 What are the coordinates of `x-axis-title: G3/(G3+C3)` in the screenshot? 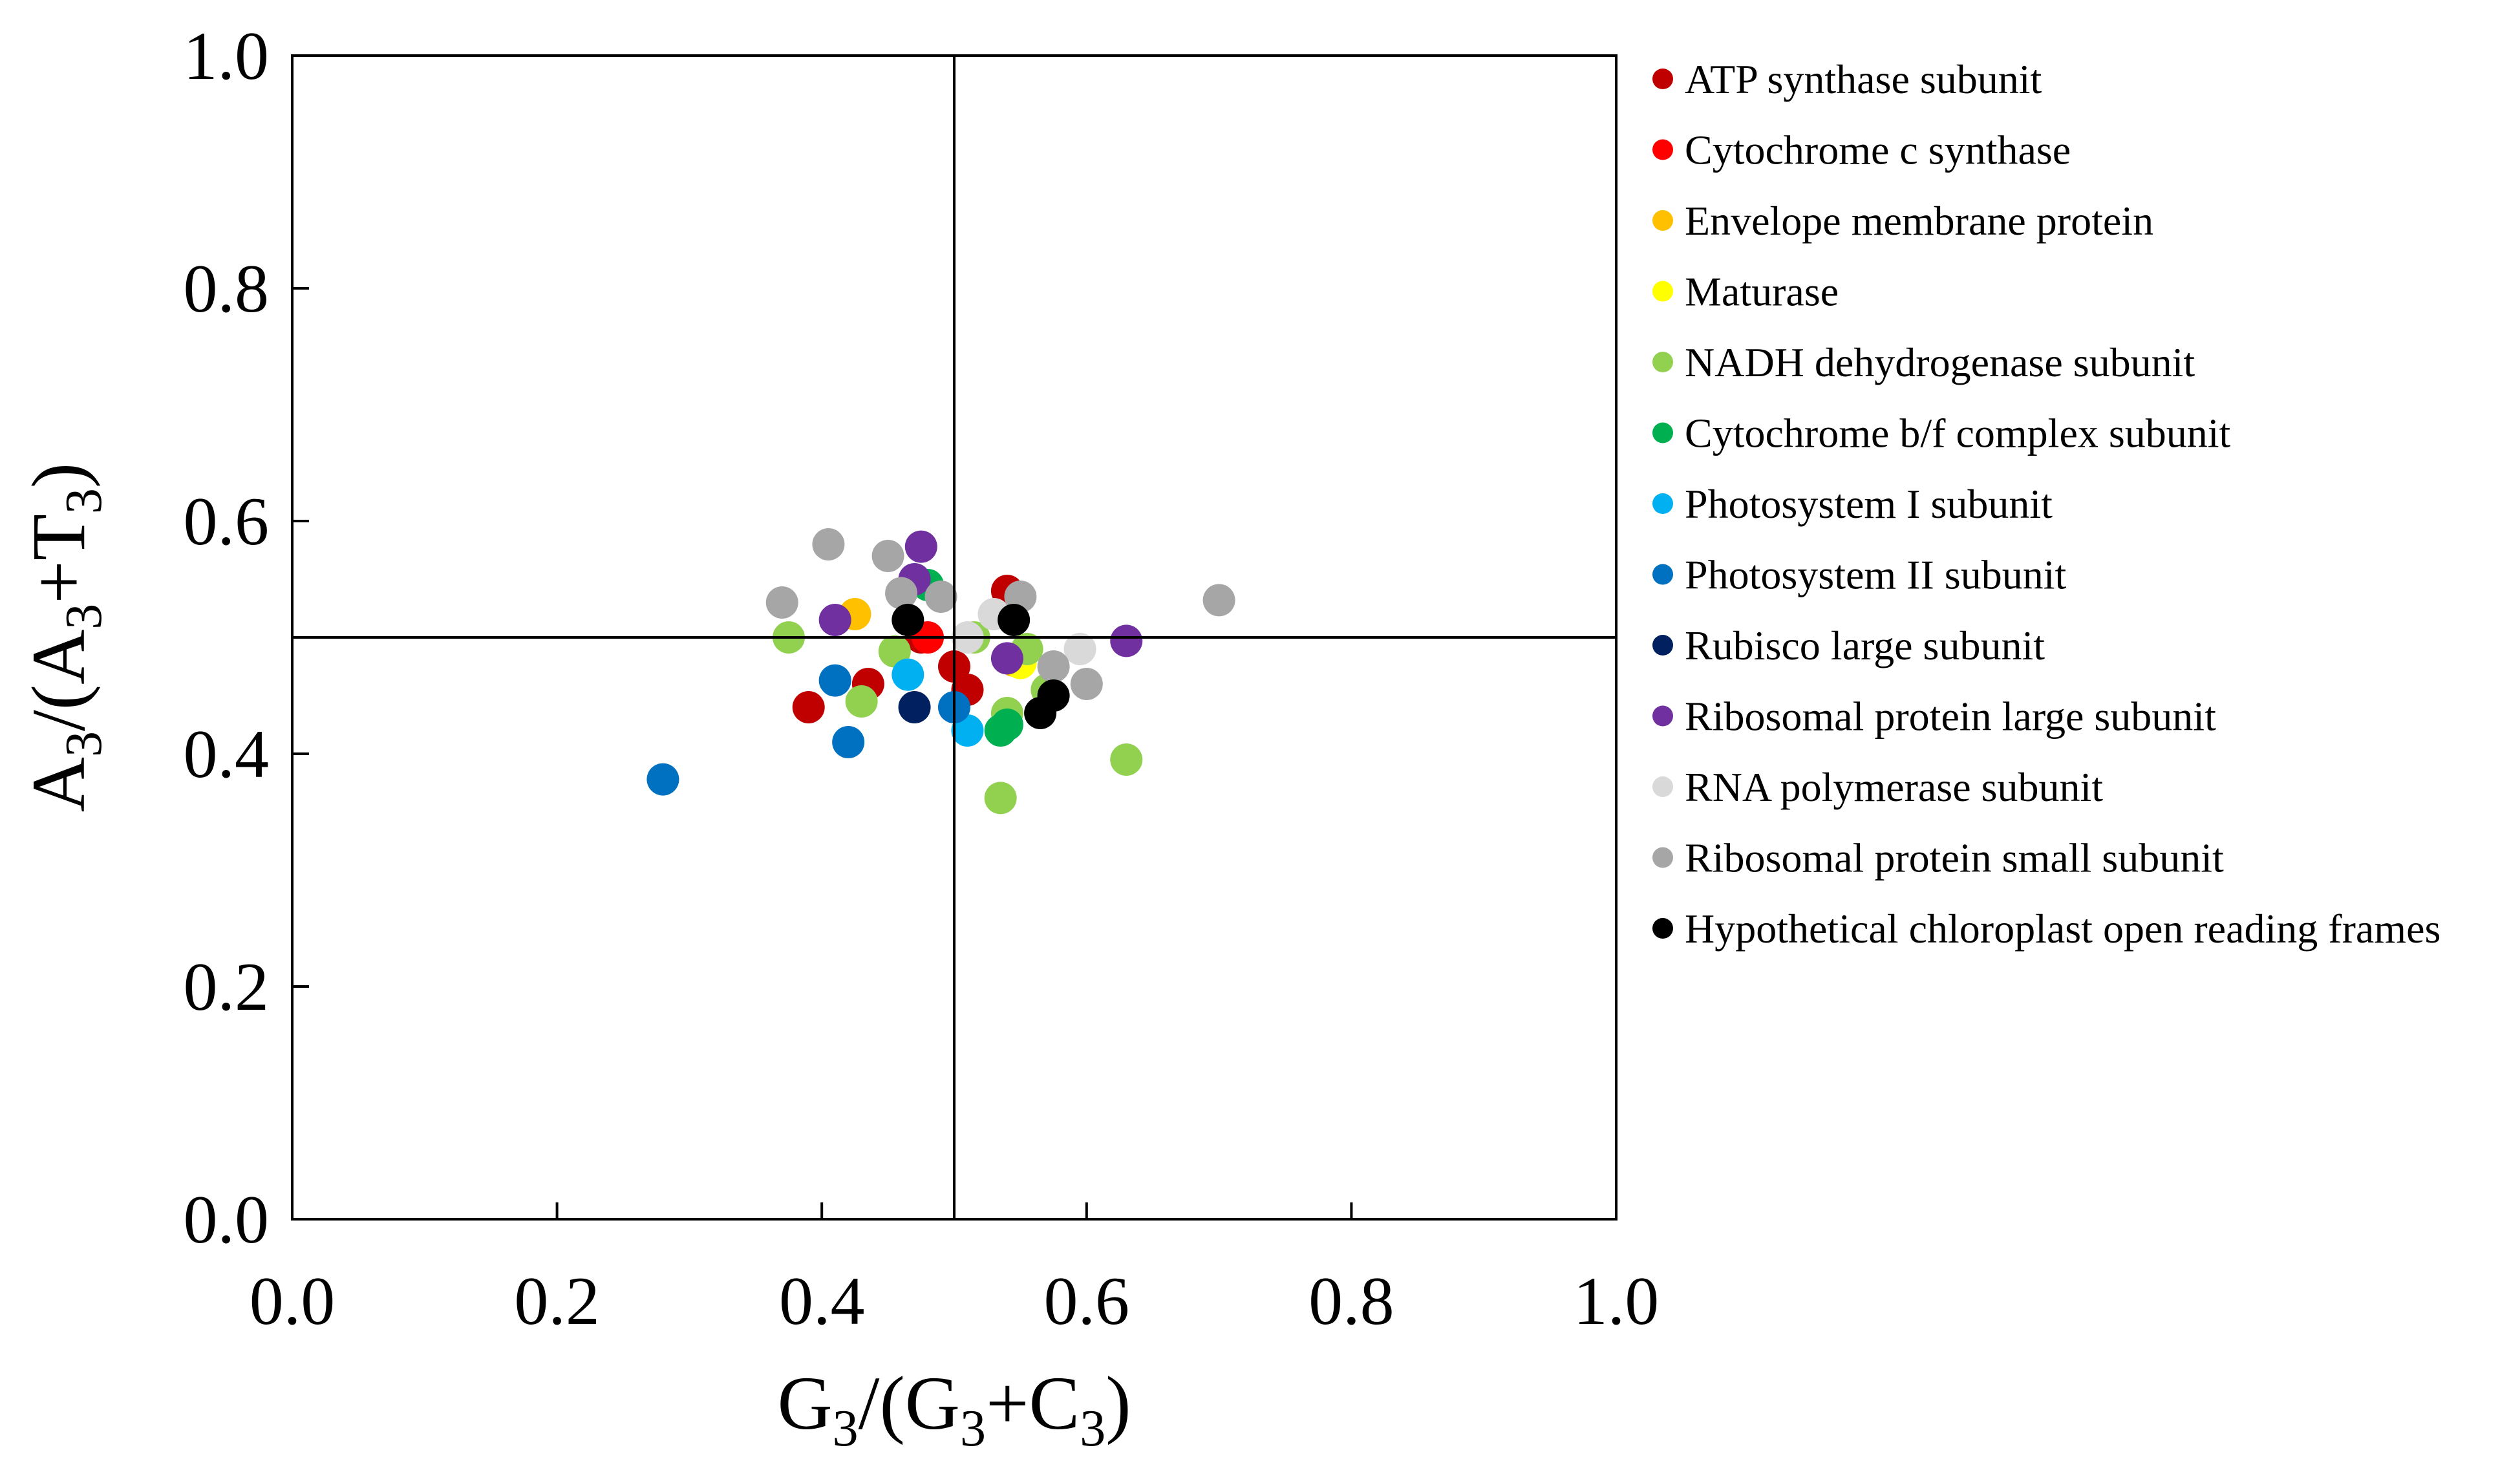 It's located at (954, 1409).